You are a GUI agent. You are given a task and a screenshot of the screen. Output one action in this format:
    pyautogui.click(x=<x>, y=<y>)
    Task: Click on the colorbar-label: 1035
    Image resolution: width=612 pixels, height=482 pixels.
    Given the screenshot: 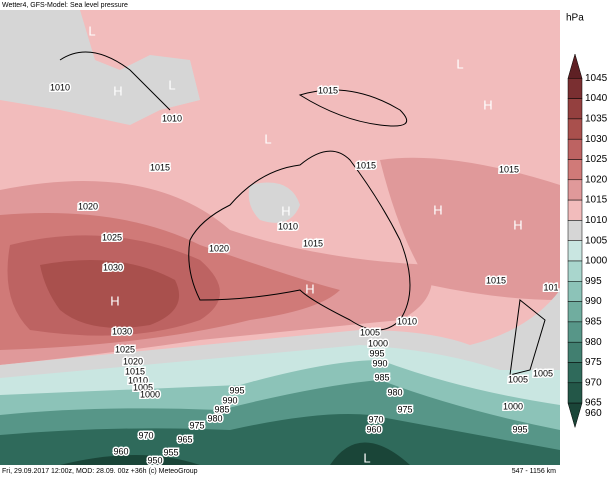 What is the action you would take?
    pyautogui.click(x=596, y=119)
    